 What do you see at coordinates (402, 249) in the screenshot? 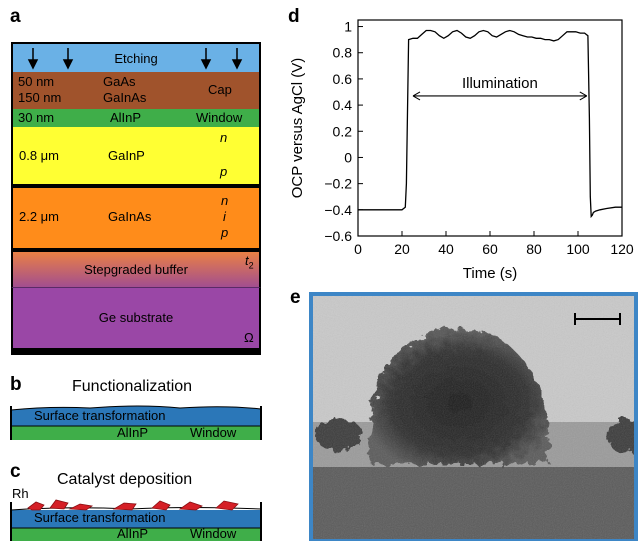
I see `x-tick-label: 20` at bounding box center [402, 249].